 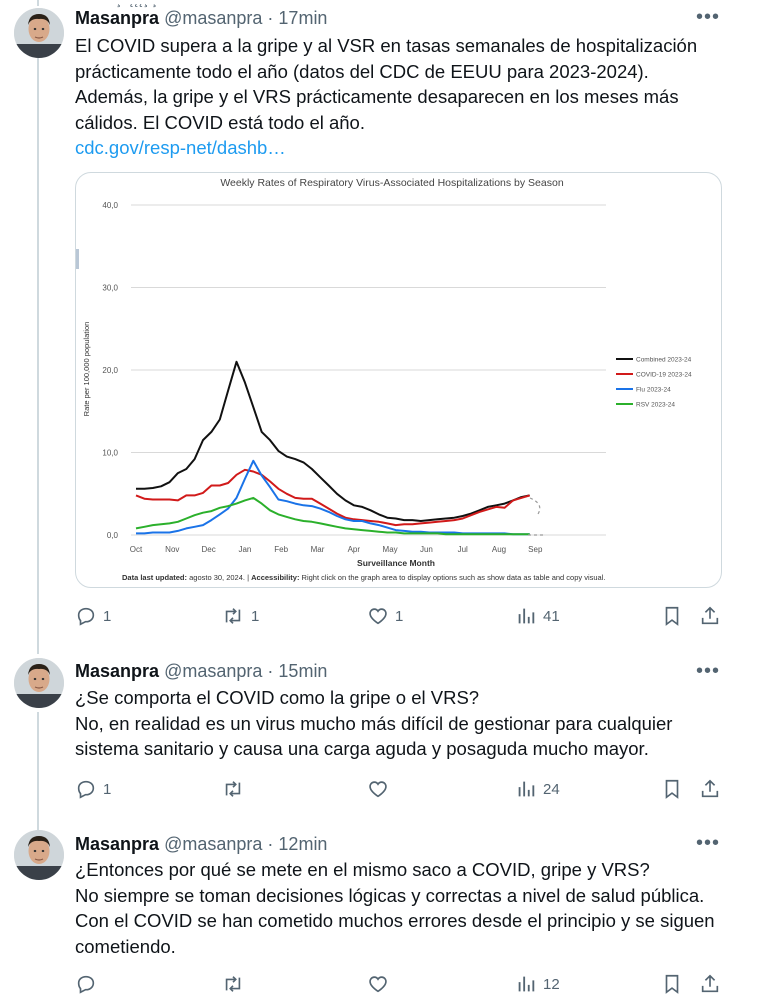 What do you see at coordinates (664, 375) in the screenshot?
I see `legend-label: COVID-19 2023-24` at bounding box center [664, 375].